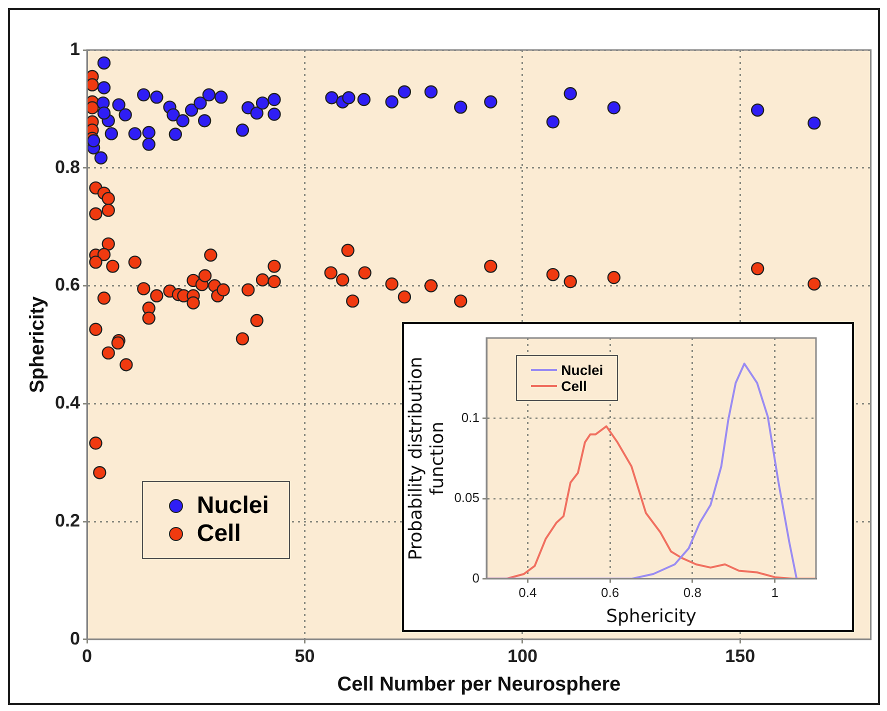  Describe the element at coordinates (479, 685) in the screenshot. I see `x-axis-title: Cell Number per Neurosphere` at that location.